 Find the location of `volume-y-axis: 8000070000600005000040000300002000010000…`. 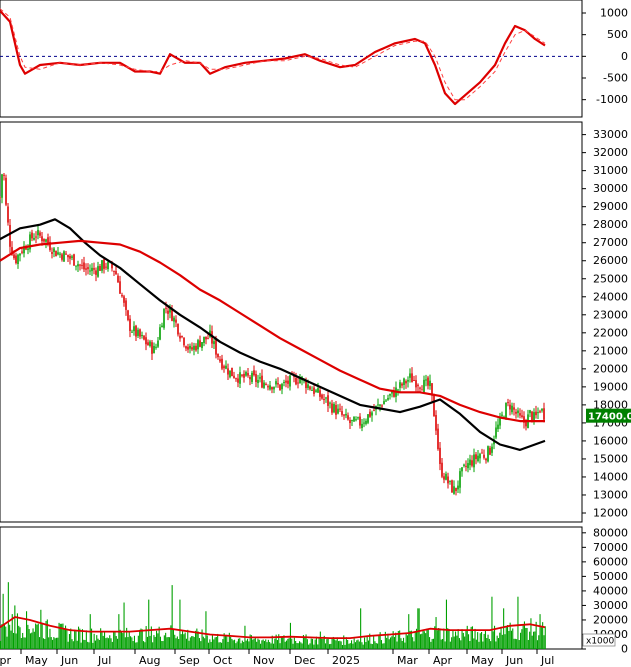

volume-y-axis: 8000070000600005000040000300002000010000… is located at coordinates (605, 591).